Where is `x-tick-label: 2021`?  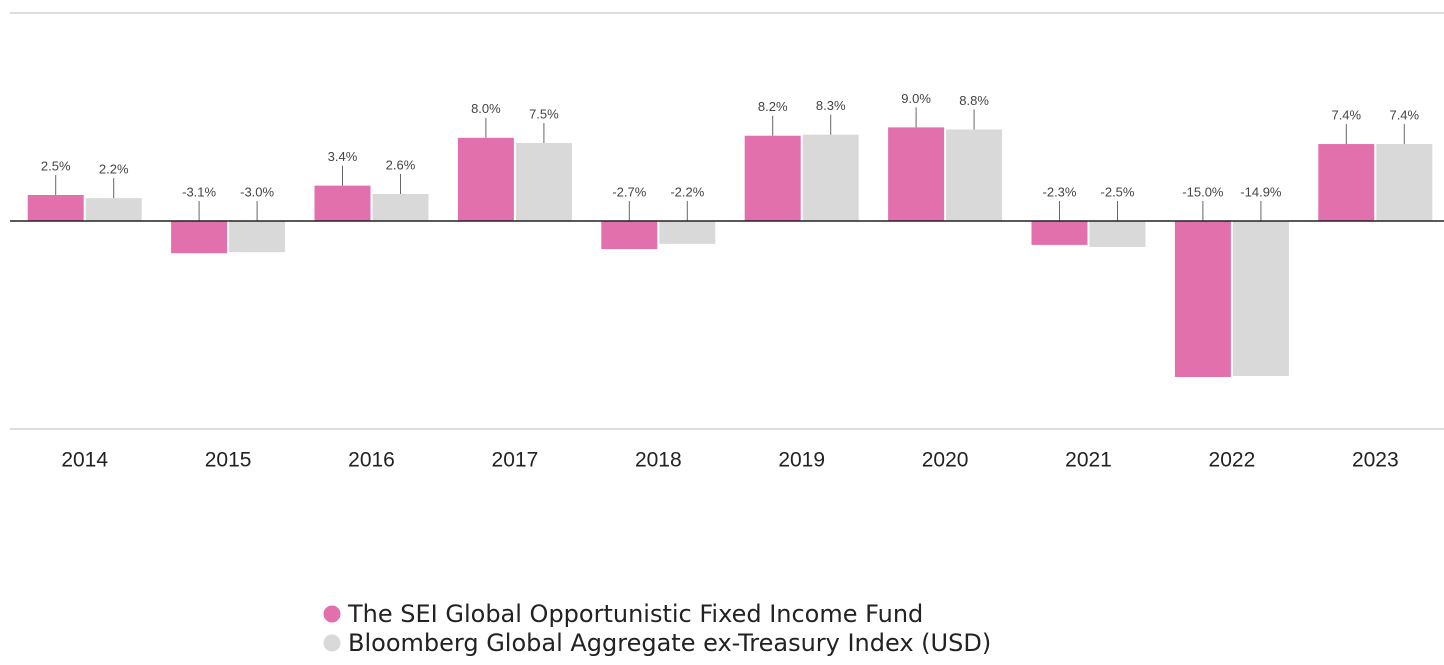 x-tick-label: 2021 is located at coordinates (1088, 460).